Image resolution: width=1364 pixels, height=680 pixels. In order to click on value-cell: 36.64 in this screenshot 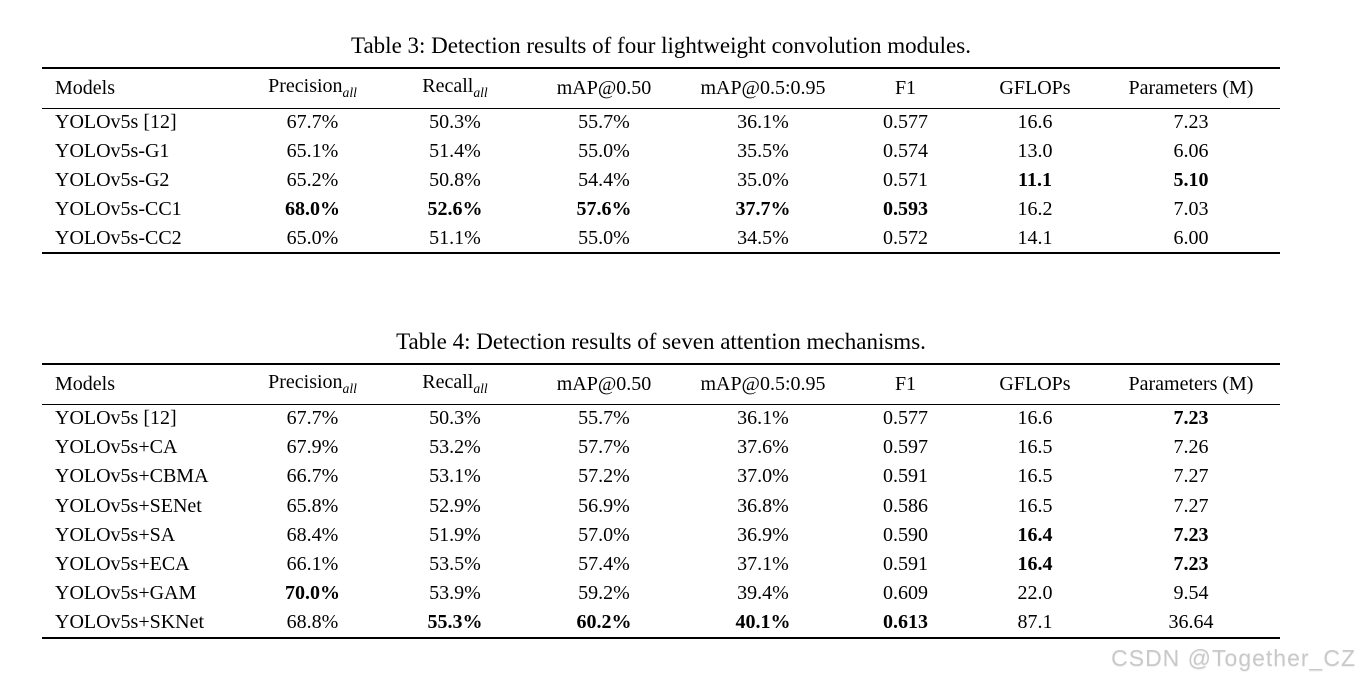, I will do `click(1191, 621)`.